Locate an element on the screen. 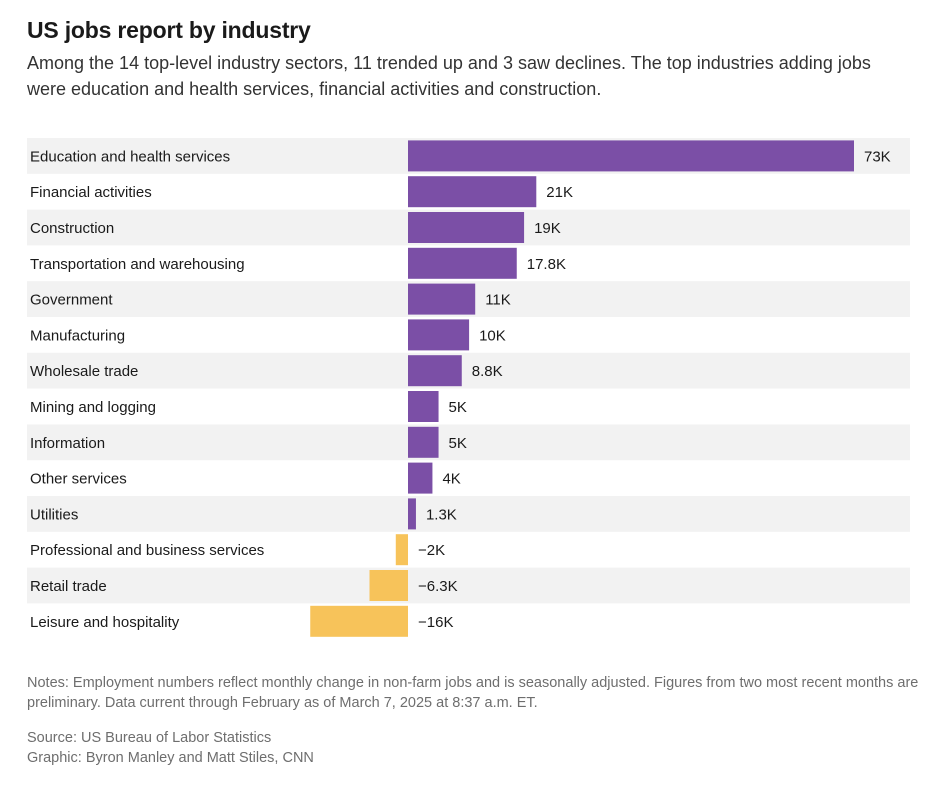 This screenshot has width=941, height=792. category-label: Transportation and warehousing is located at coordinates (137, 264).